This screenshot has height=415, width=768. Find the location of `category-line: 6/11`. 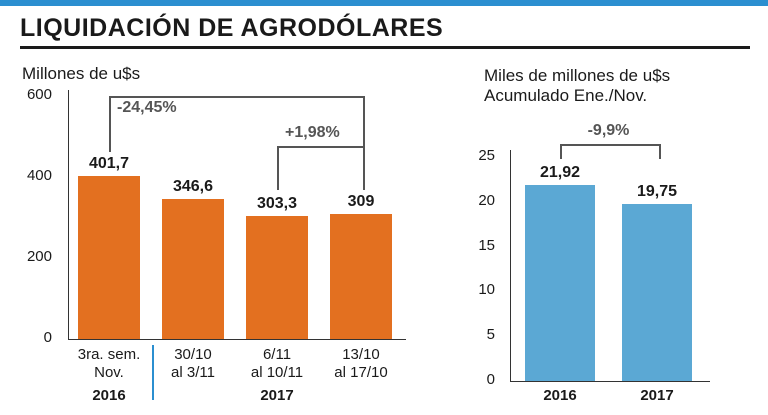

category-line: 6/11 is located at coordinates (277, 354).